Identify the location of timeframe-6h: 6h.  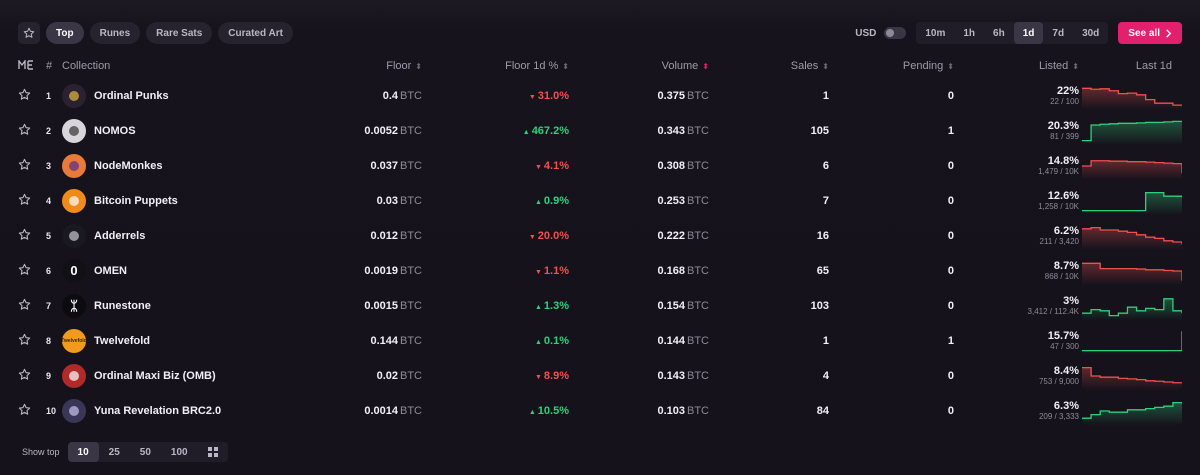
(999, 33).